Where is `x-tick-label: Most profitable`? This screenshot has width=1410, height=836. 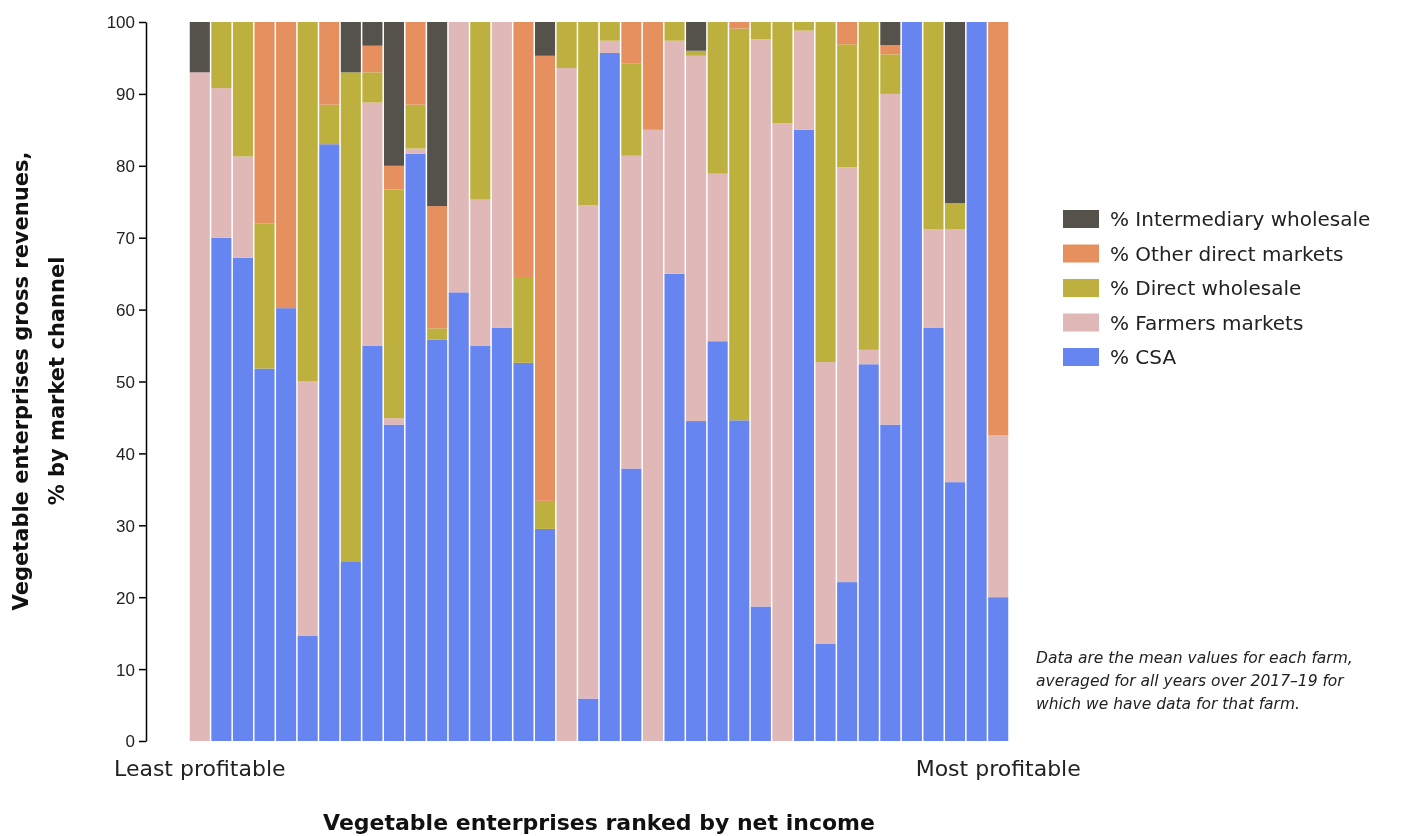 x-tick-label: Most profitable is located at coordinates (998, 768).